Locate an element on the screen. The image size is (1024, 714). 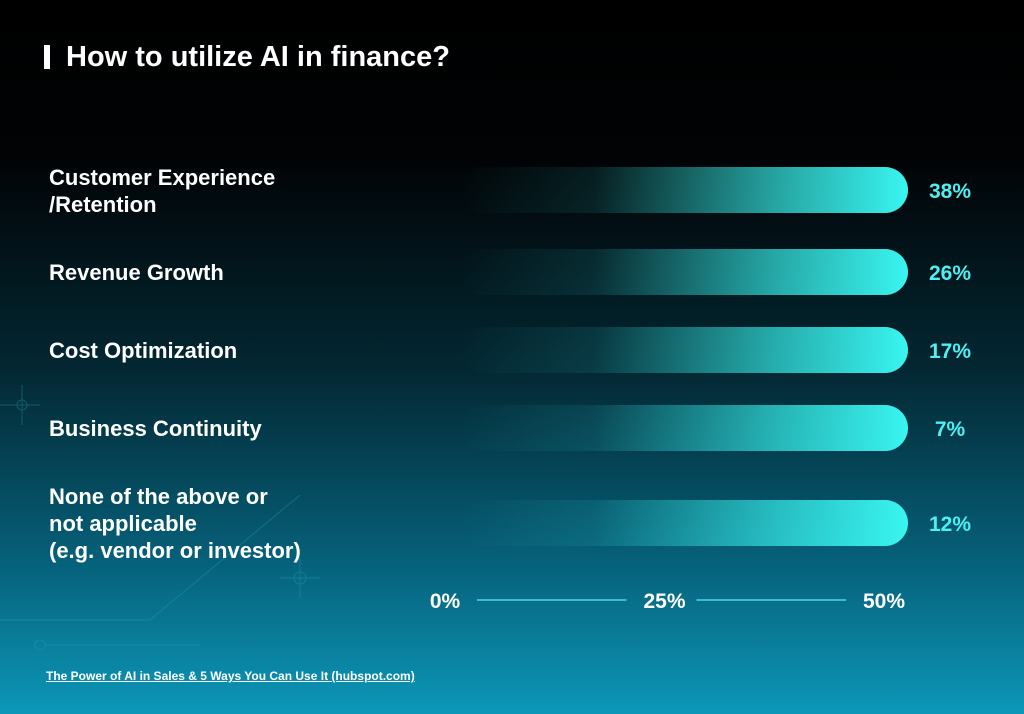
title-accent-bar is located at coordinates (47, 57).